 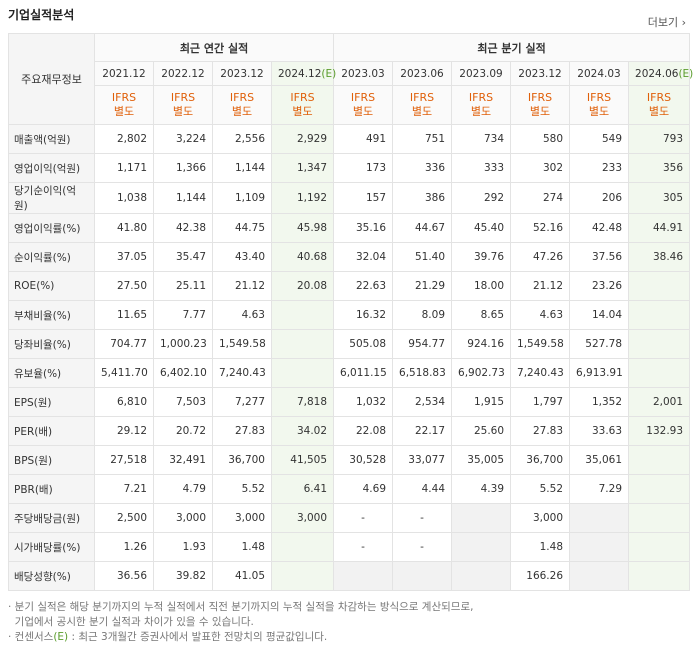 What do you see at coordinates (363, 73) in the screenshot?
I see `period-header: 2023.03` at bounding box center [363, 73].